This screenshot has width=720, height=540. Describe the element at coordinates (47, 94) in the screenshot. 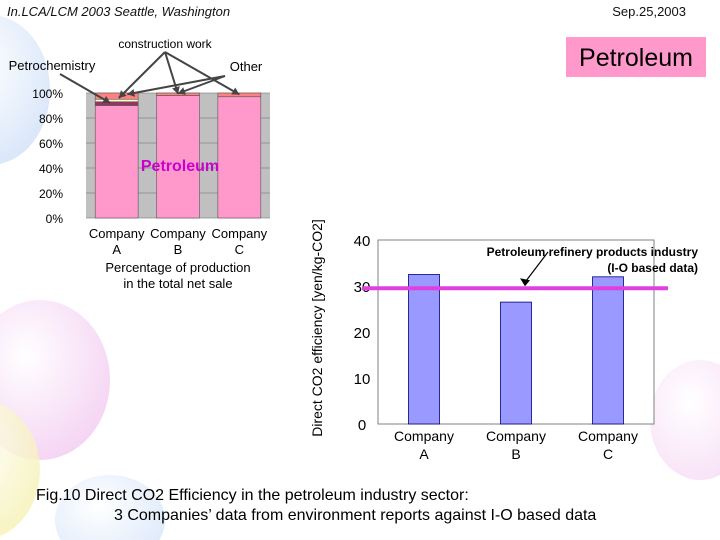

I see `stack-ytick-label: 100%` at that location.